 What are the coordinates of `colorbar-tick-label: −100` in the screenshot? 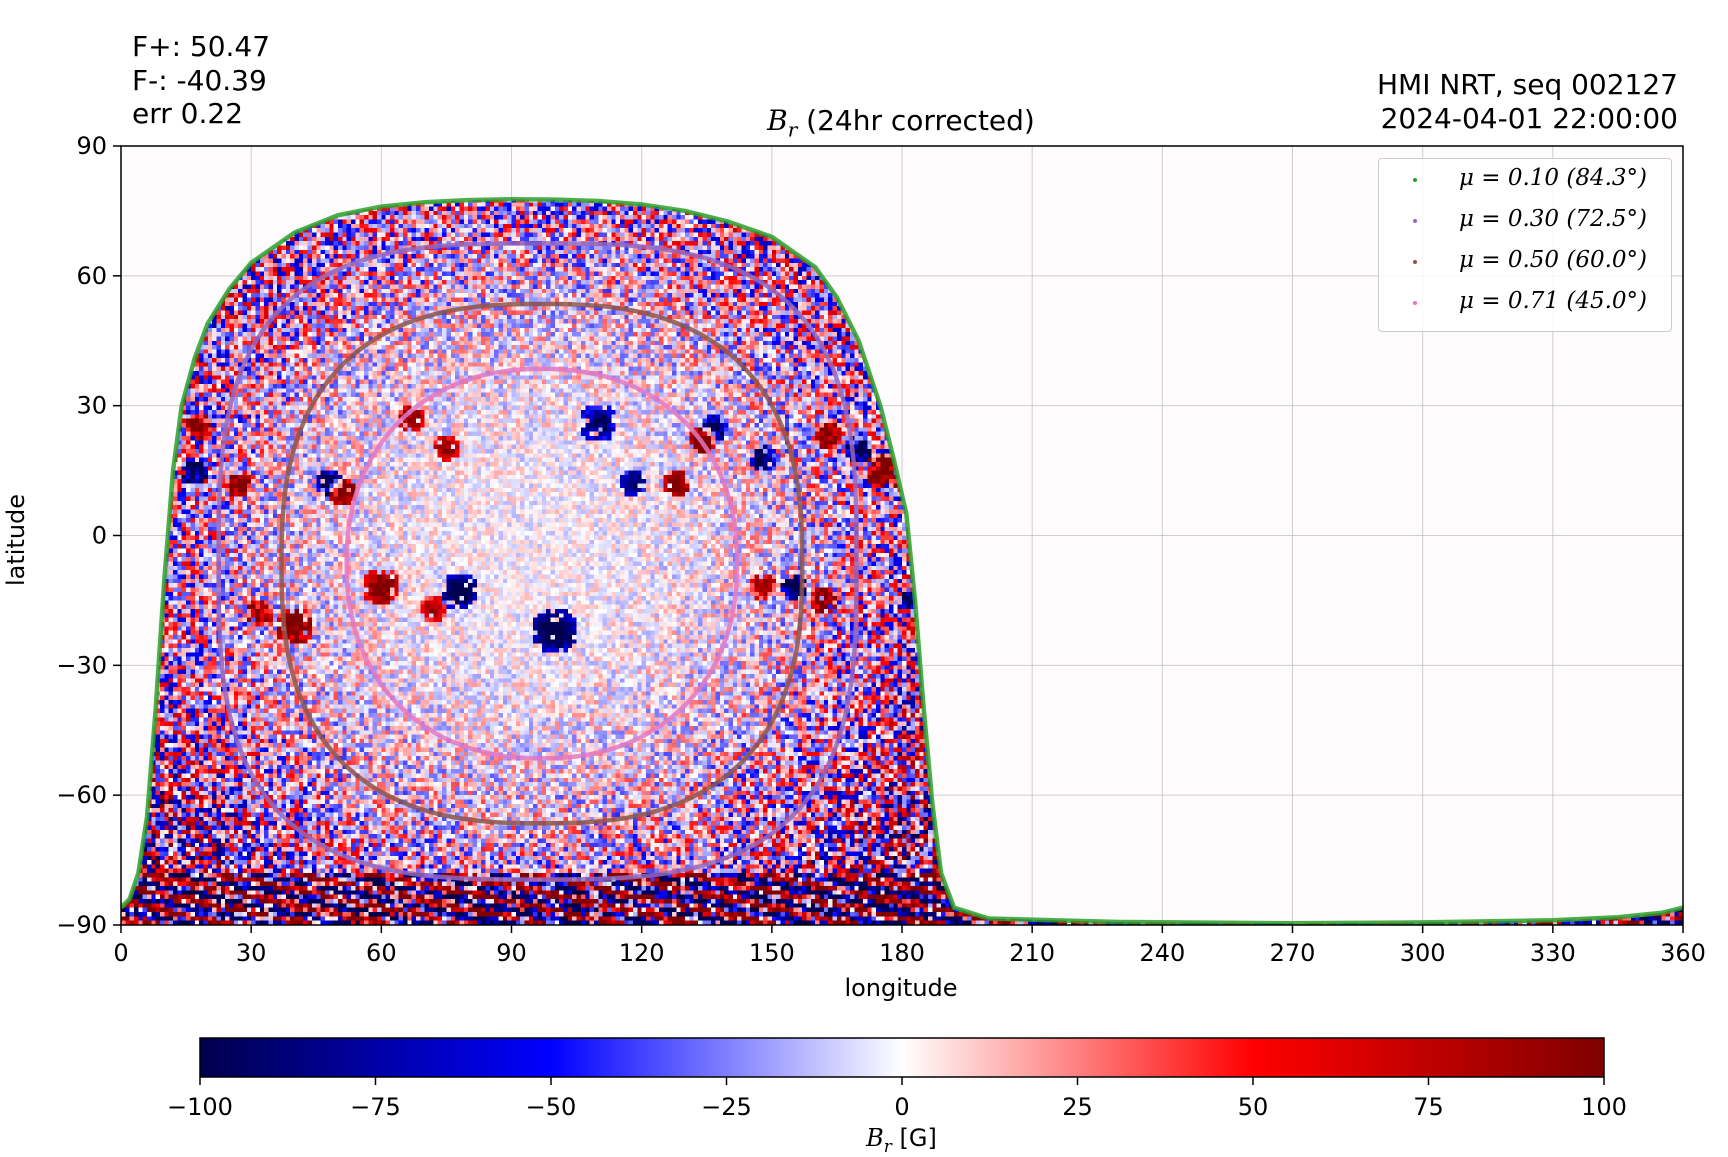 It's located at (200, 1107).